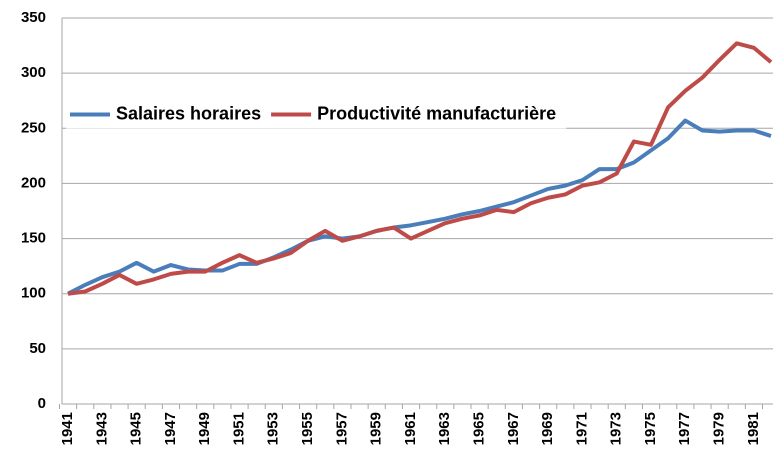 The width and height of the screenshot is (773, 466). Describe the element at coordinates (753, 428) in the screenshot. I see `x-tick-label: 1981` at that location.